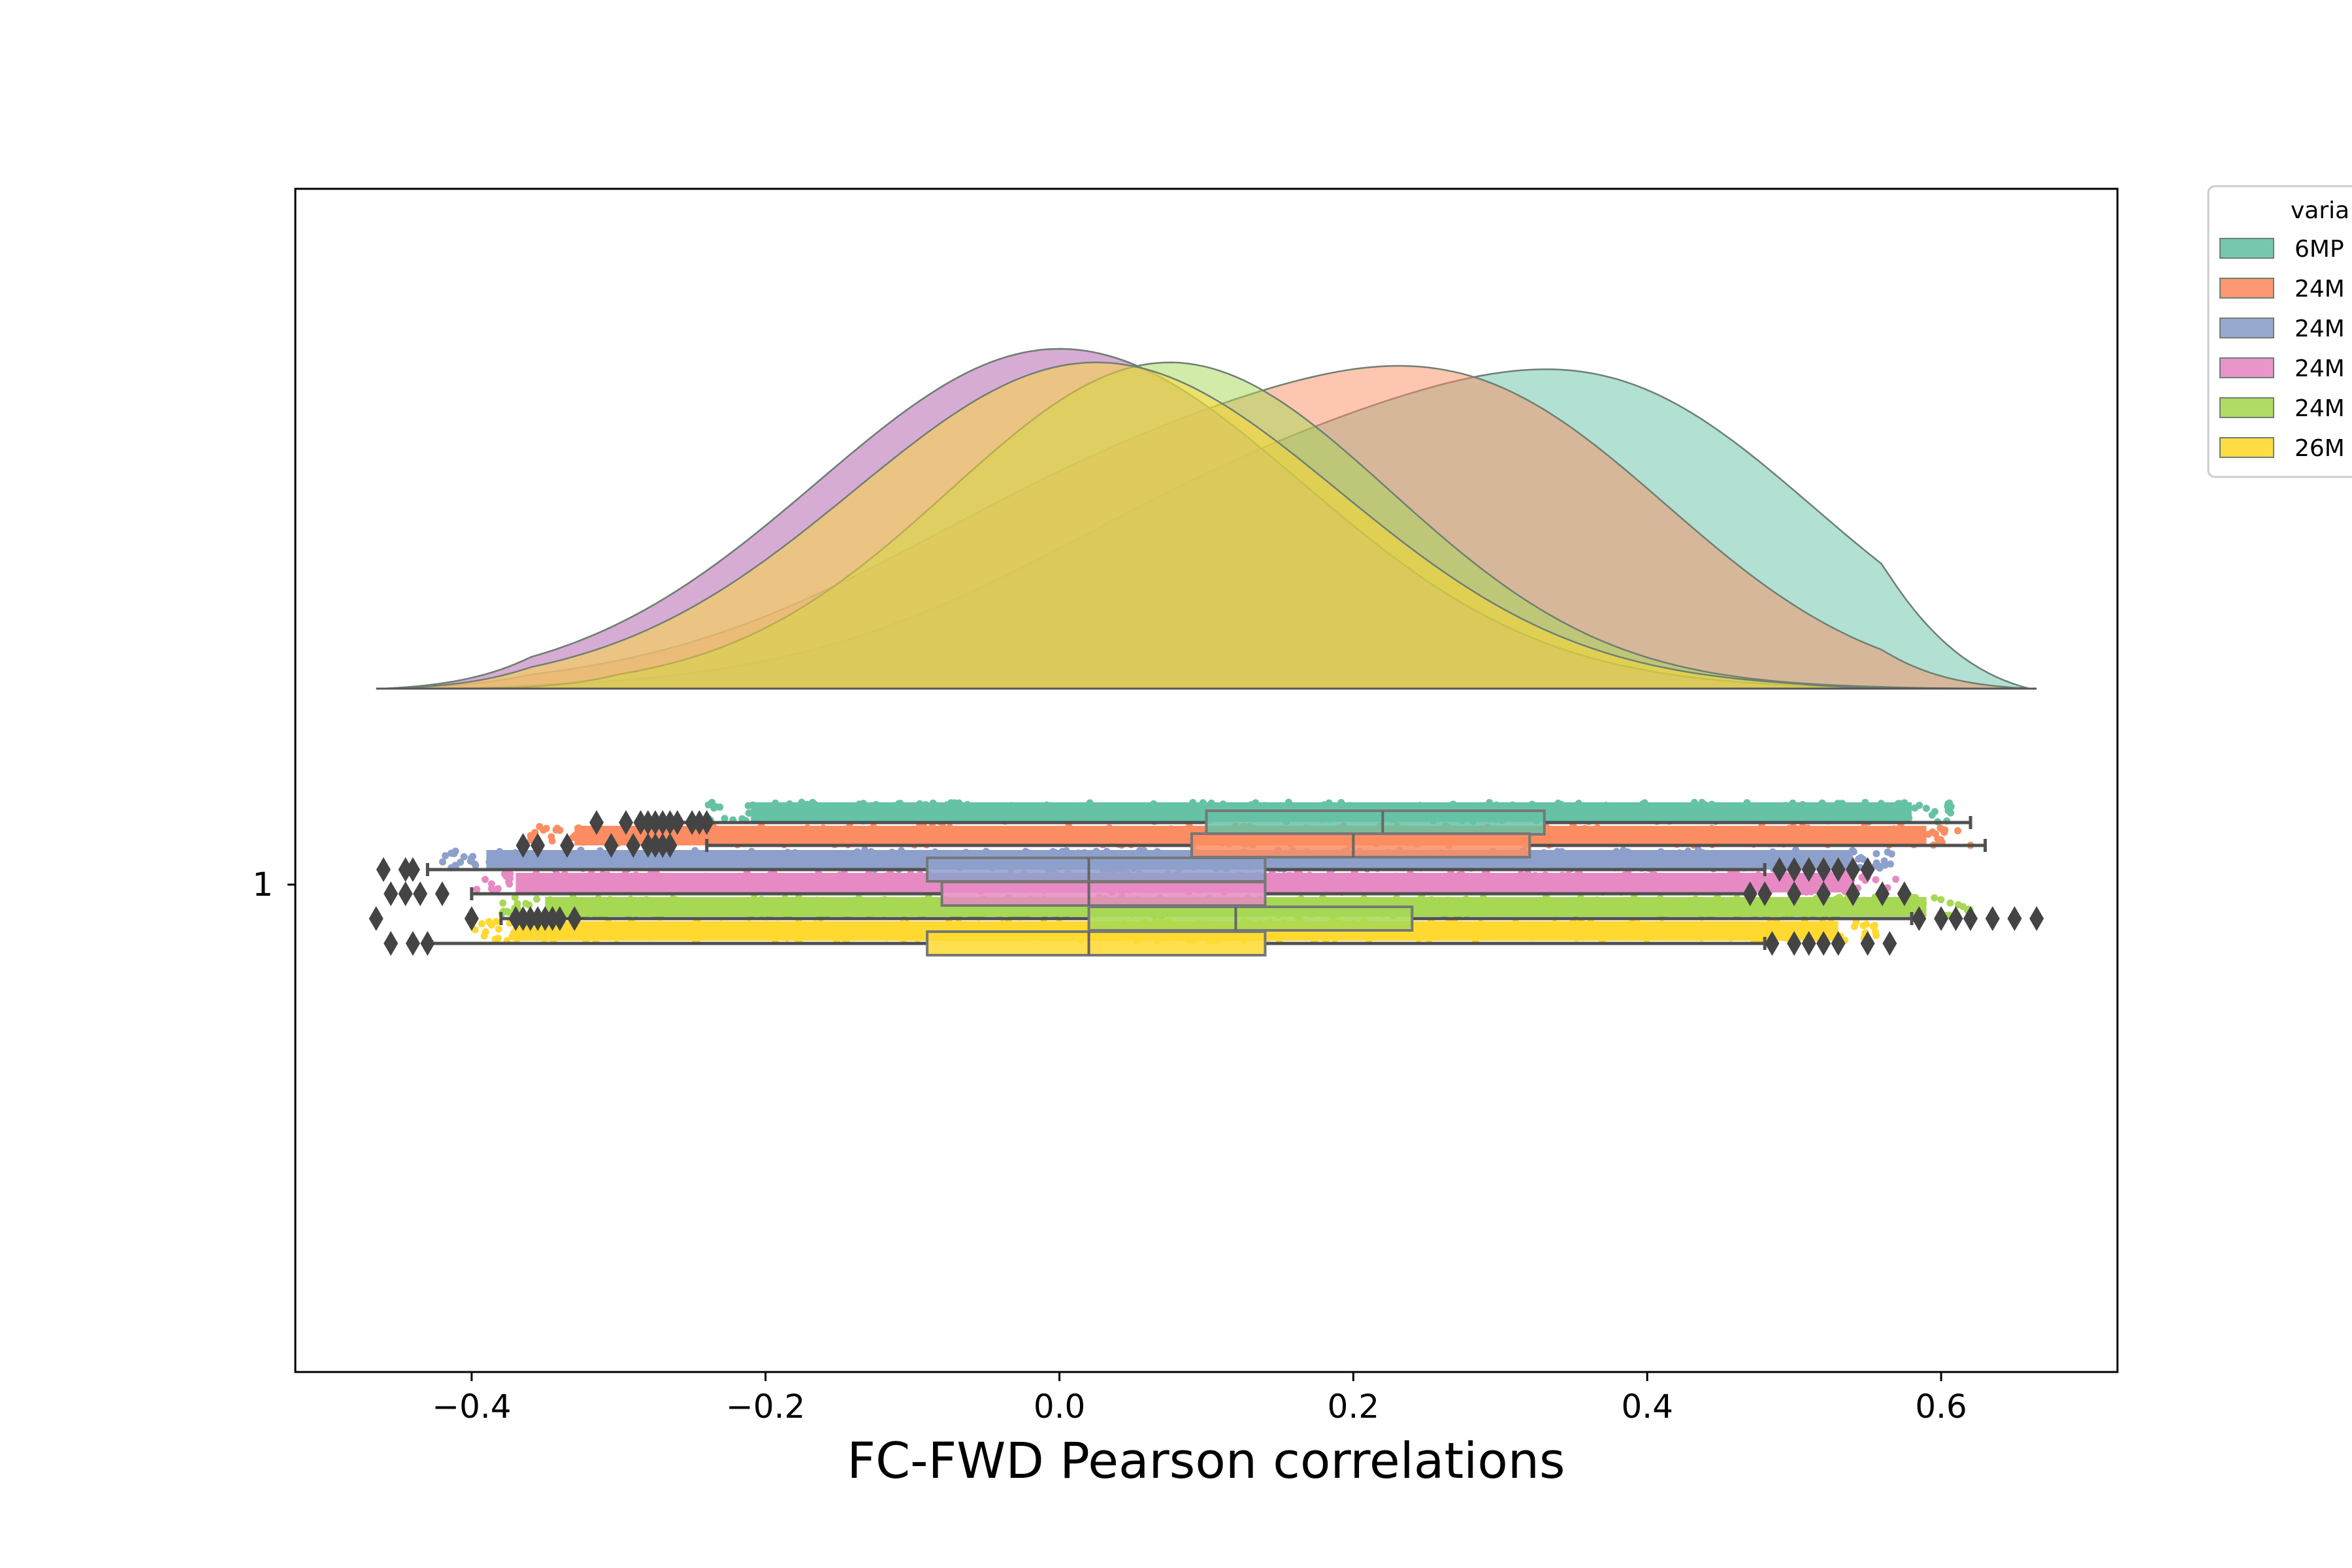  I want to click on y-tick-label: 1, so click(262, 885).